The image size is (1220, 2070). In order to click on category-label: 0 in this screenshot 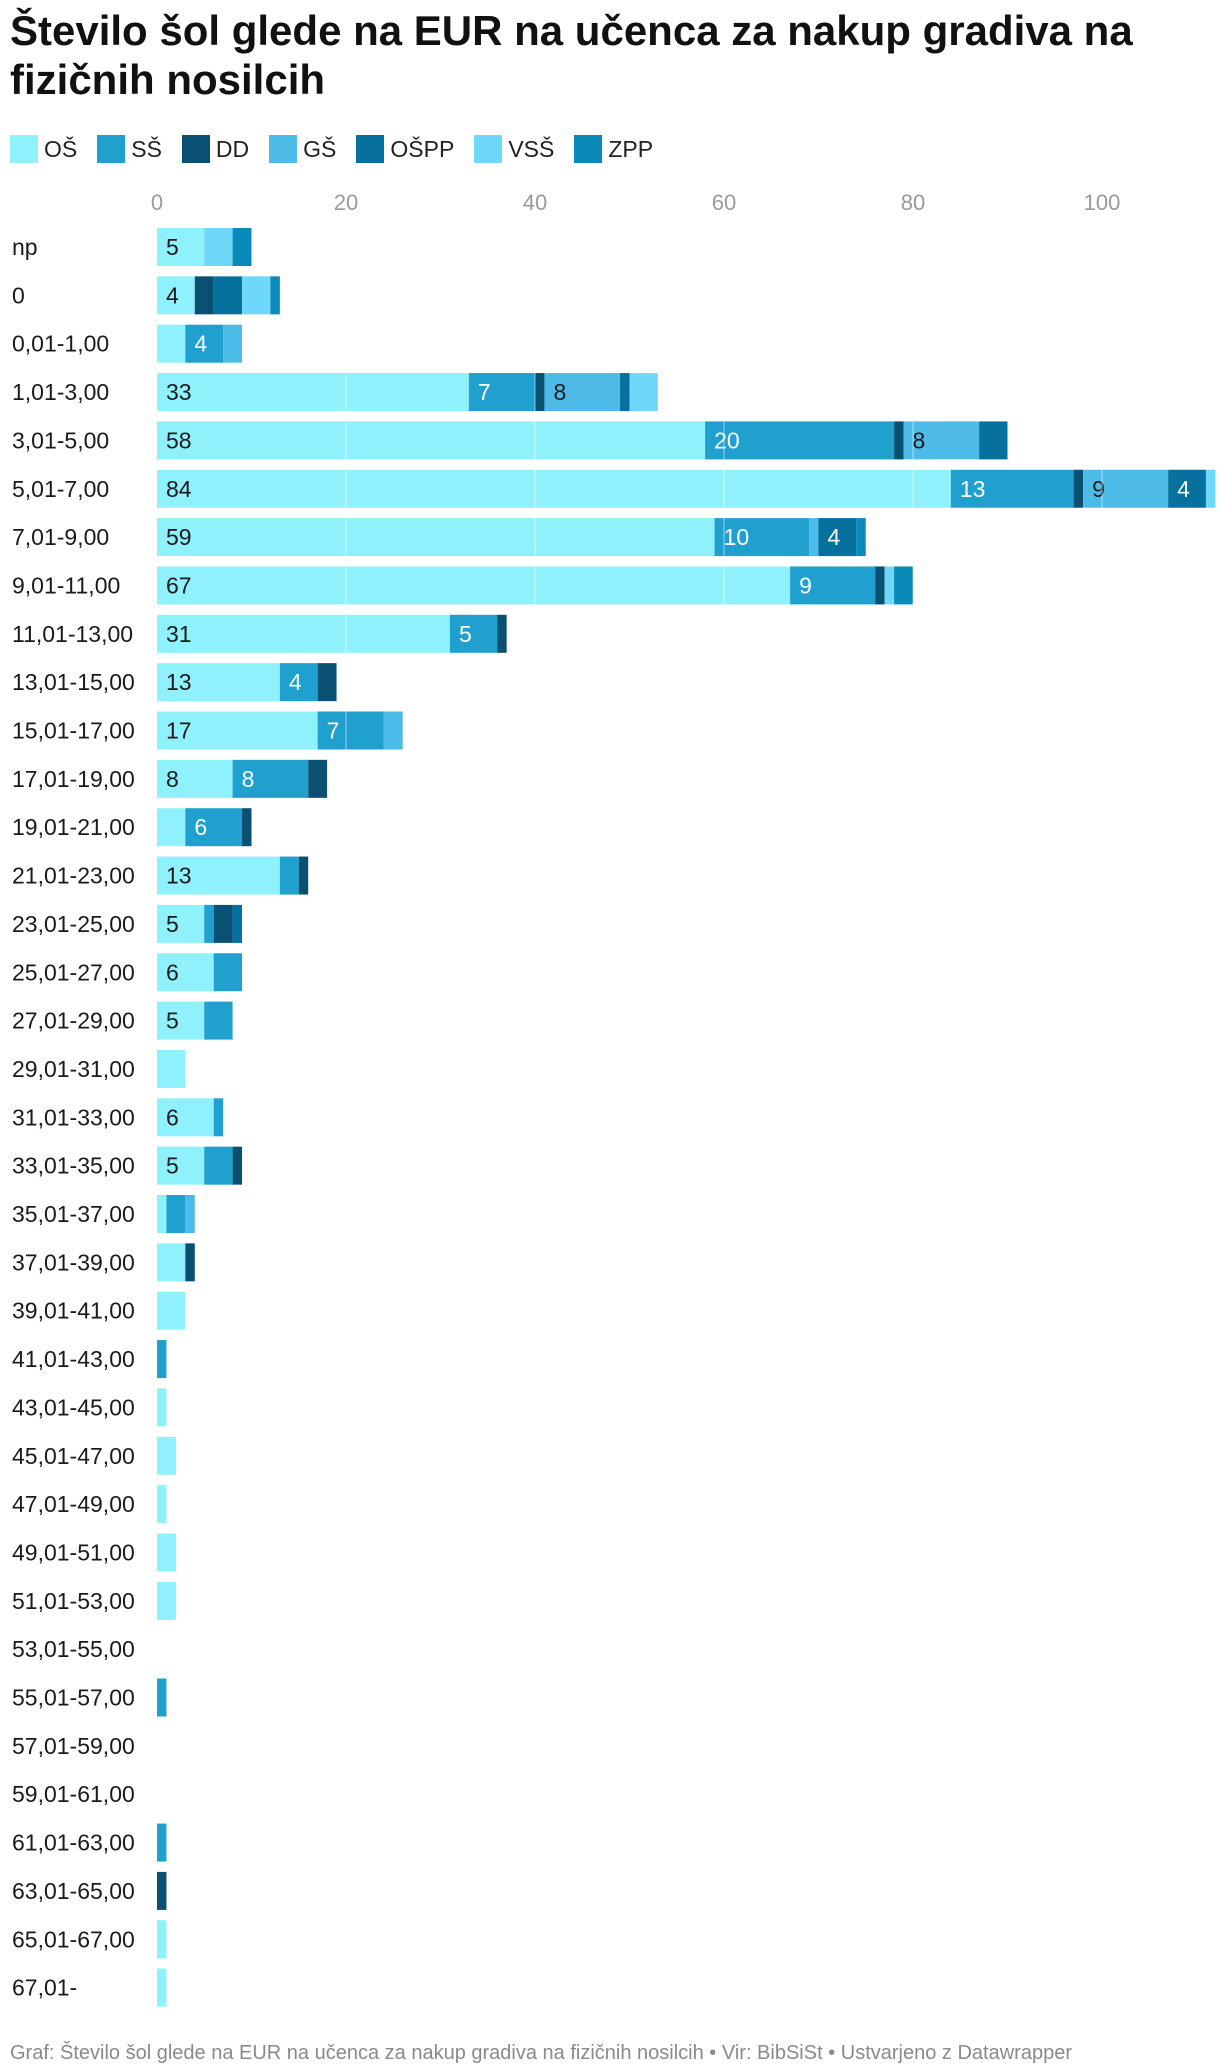, I will do `click(18, 295)`.